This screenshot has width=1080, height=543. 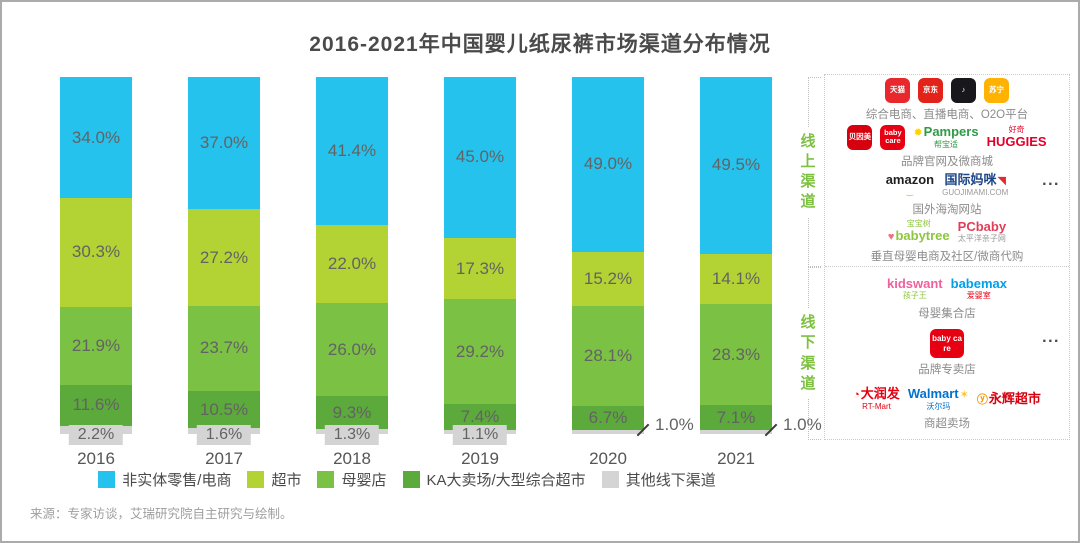 I want to click on babytree-logo-wordmark: ♥ babytree, so click(x=919, y=236).